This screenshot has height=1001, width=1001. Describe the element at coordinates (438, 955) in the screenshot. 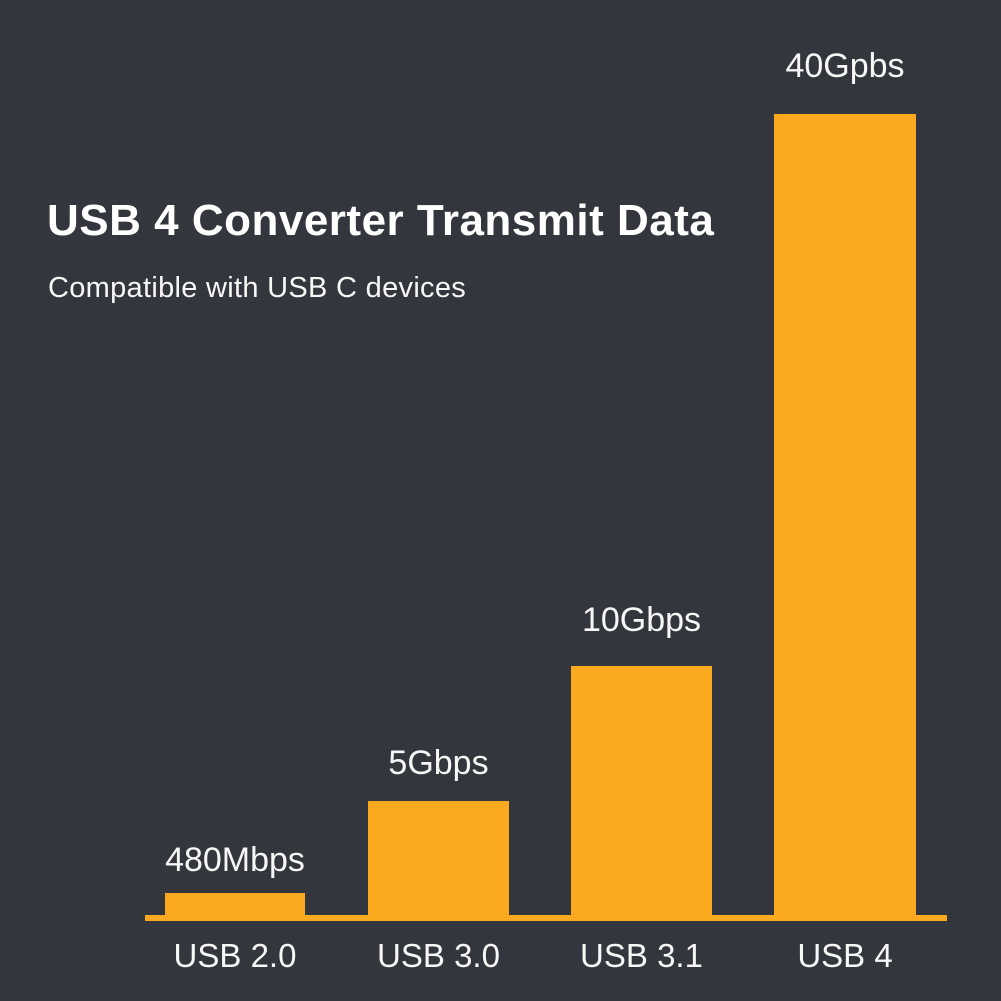

I see `category-label-usb-3-0: USB 3.0` at that location.